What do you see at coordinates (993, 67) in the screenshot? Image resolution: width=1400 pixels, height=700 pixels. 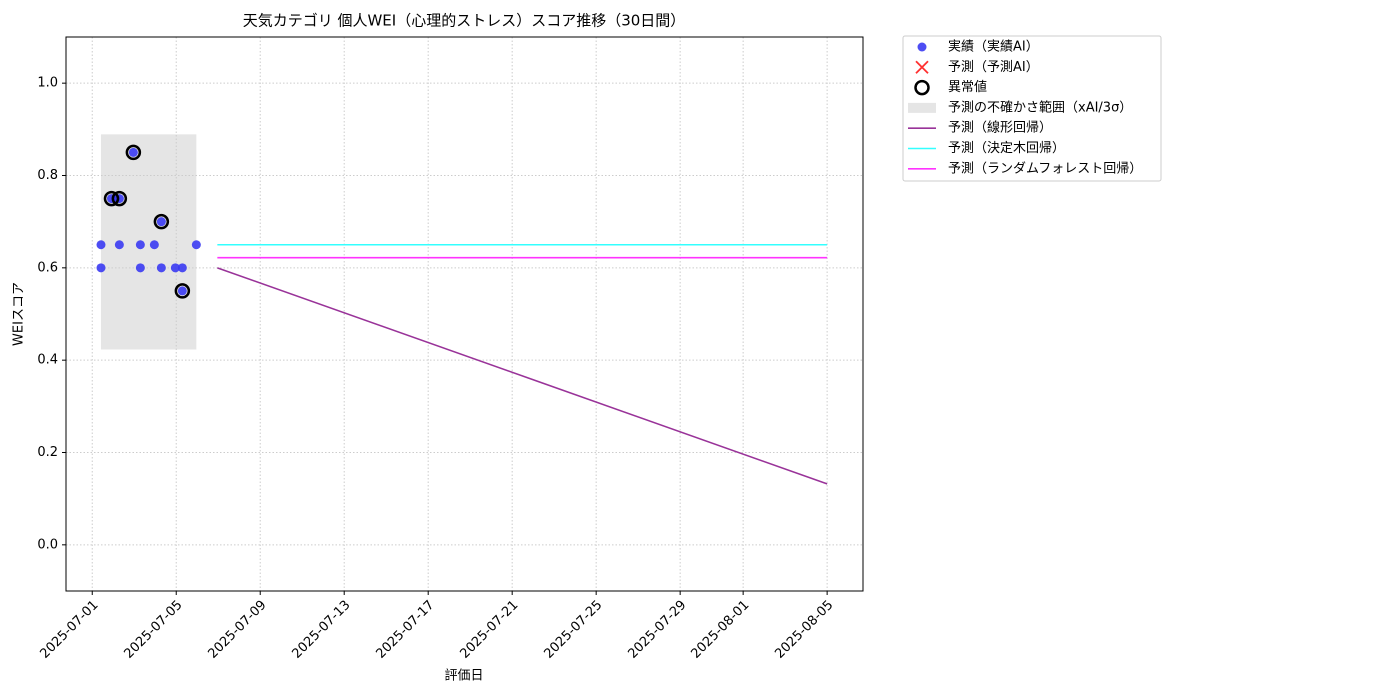 I see `legend-label: 予測（予測AI）` at bounding box center [993, 67].